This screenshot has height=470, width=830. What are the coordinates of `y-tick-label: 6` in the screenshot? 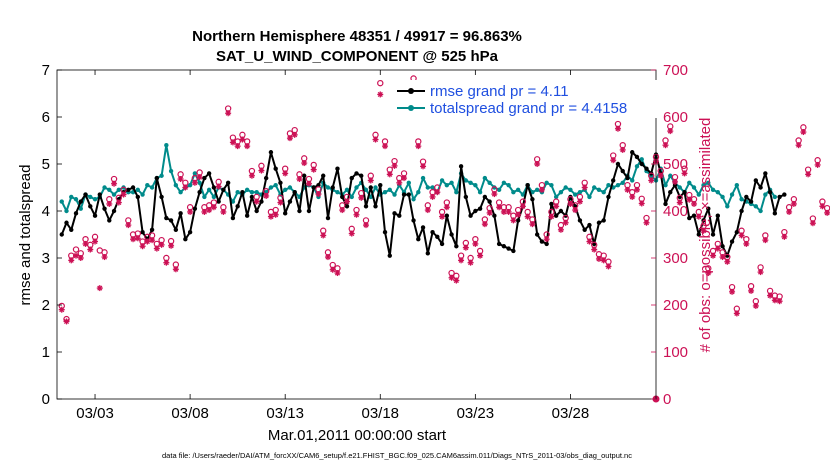 It's located at (46, 117).